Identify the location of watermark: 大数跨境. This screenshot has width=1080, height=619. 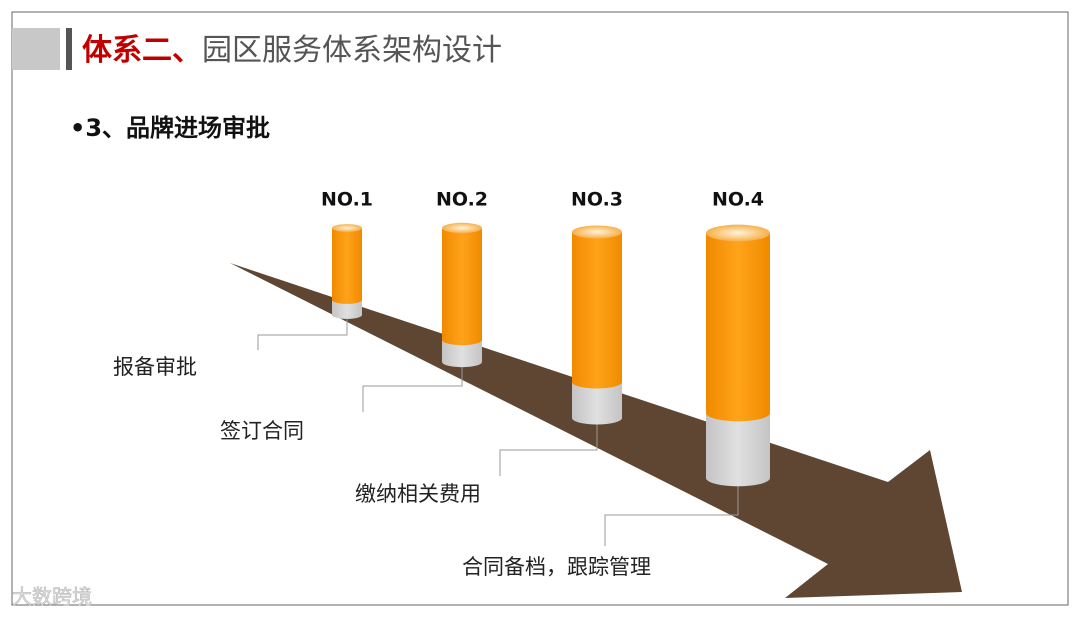
(52, 597).